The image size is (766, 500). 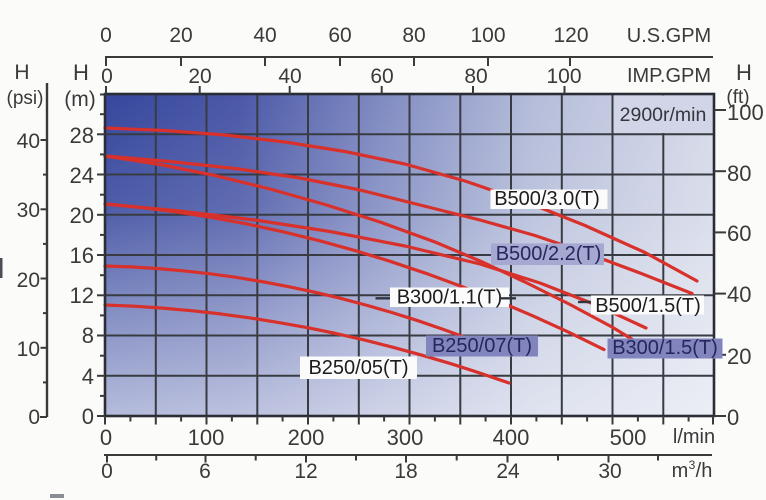 What do you see at coordinates (628, 437) in the screenshot?
I see `svg-text: 500` at bounding box center [628, 437].